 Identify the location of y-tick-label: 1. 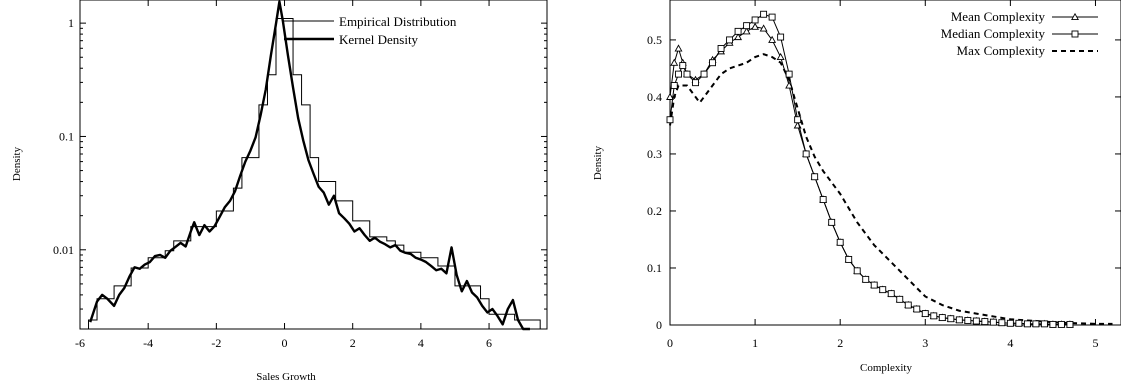
(71, 23).